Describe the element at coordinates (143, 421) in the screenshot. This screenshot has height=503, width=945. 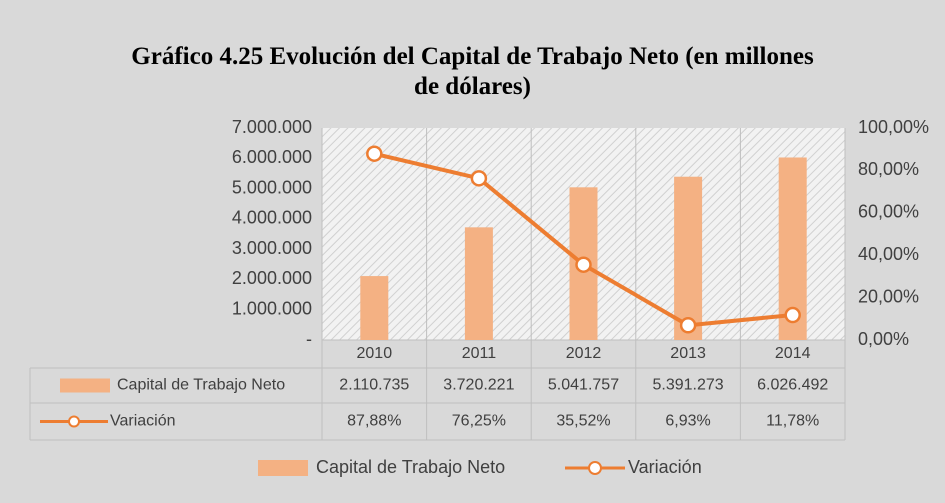
I see `table-series-name: Variación` at that location.